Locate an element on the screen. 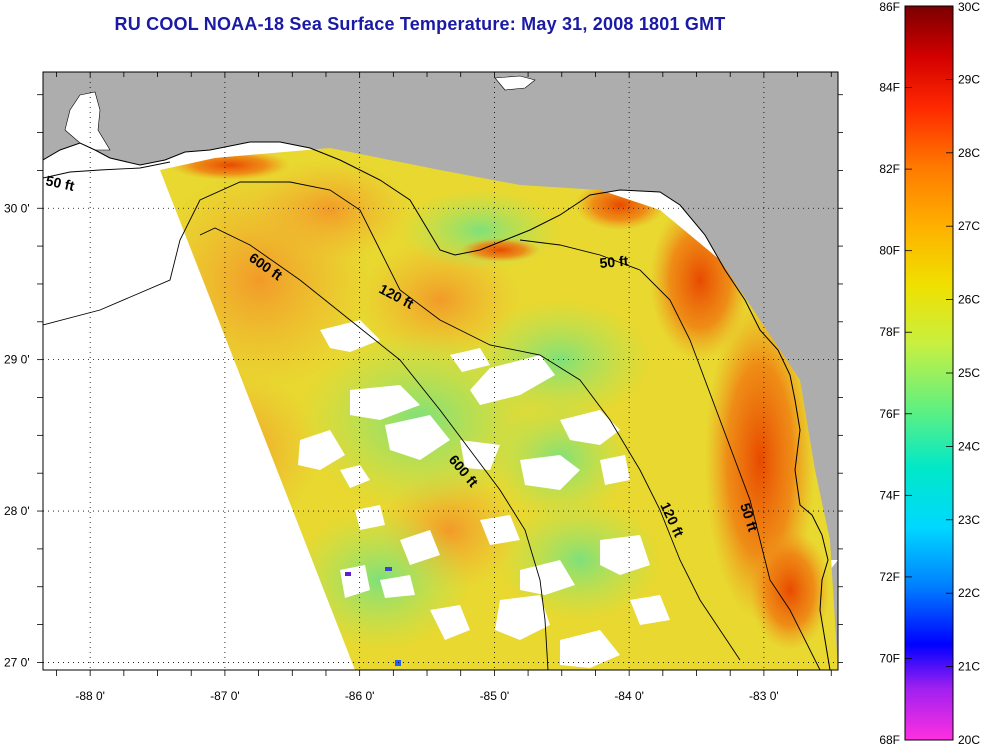 Image resolution: width=992 pixels, height=754 pixels. lat-tick-label: 30 0' is located at coordinates (17, 208).